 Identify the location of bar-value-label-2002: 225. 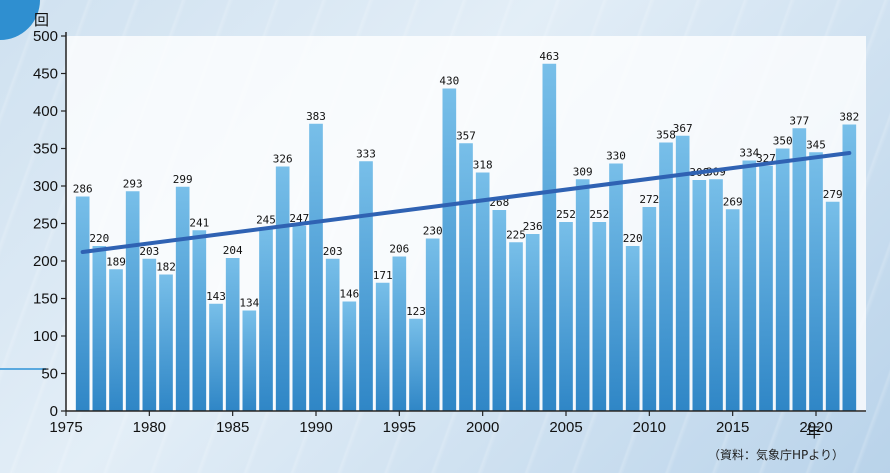
(516, 234).